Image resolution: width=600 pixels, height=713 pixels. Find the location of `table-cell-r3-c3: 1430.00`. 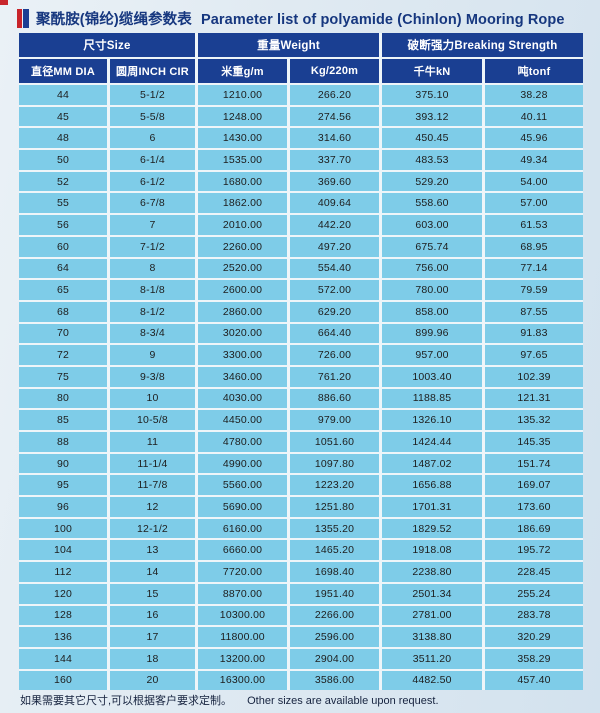

table-cell-r3-c3: 1430.00 is located at coordinates (242, 138).